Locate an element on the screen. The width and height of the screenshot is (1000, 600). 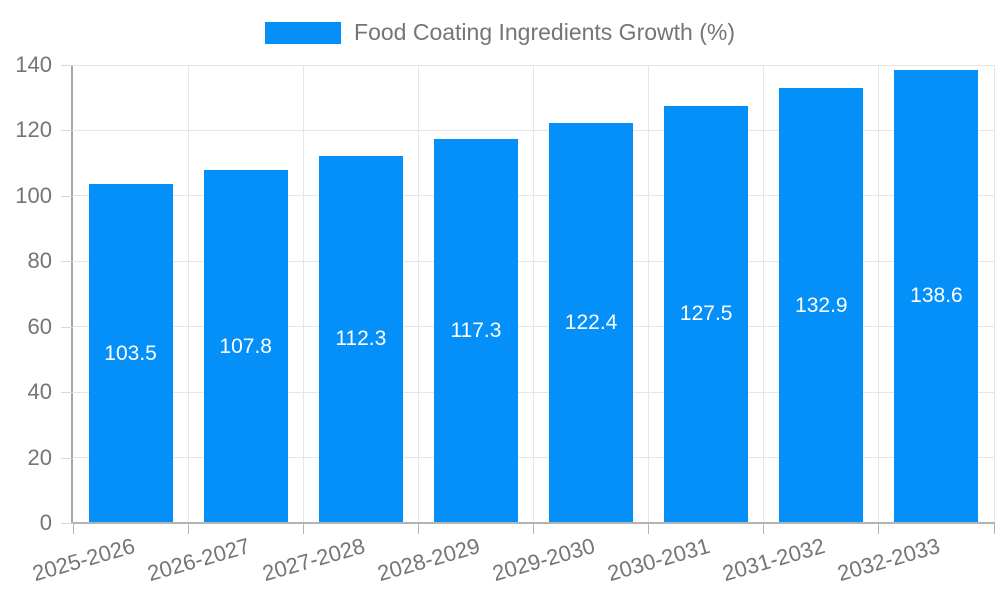
y-axis-tick-label: 60 is located at coordinates (39, 326).